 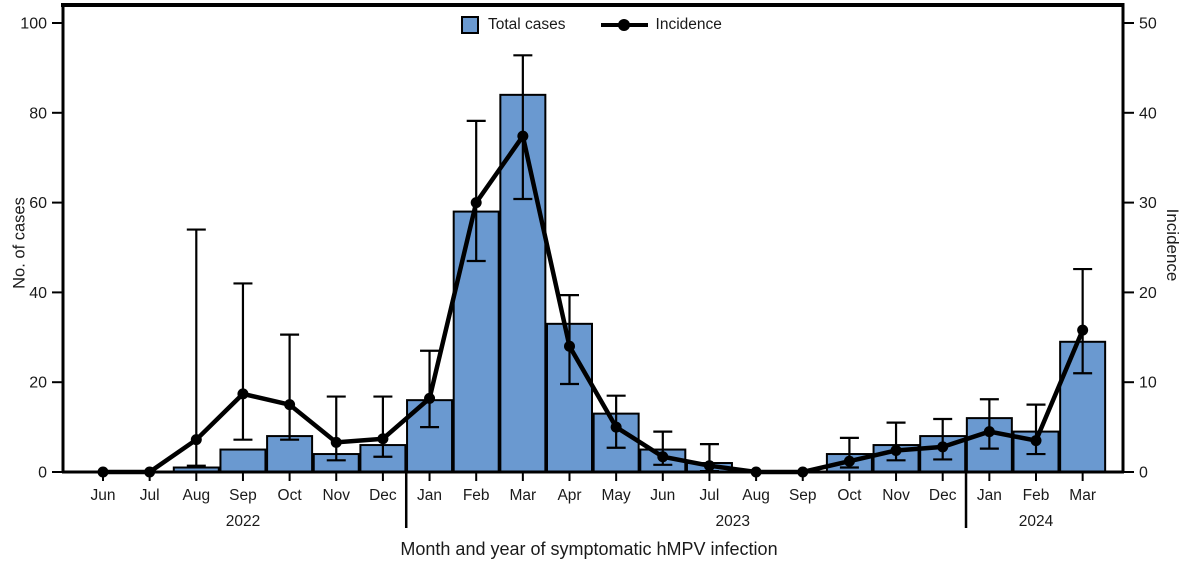 I want to click on x-tick-label-sep-15: Sep, so click(x=803, y=495).